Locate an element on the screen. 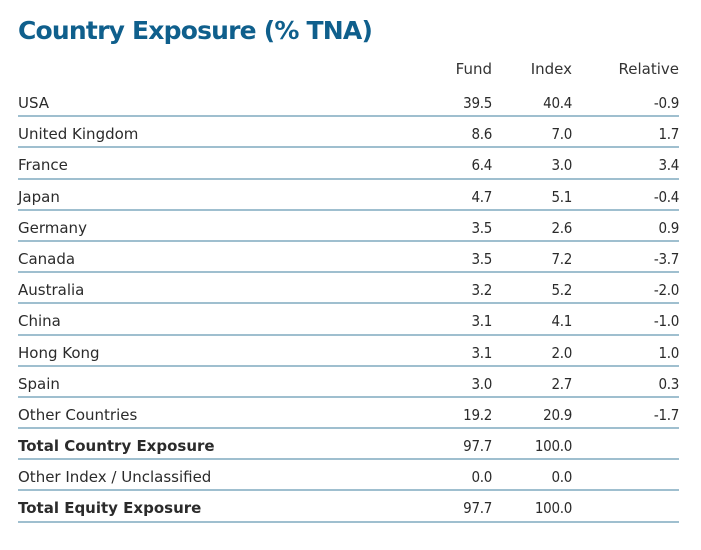  index-value: 2.7 is located at coordinates (561, 383).